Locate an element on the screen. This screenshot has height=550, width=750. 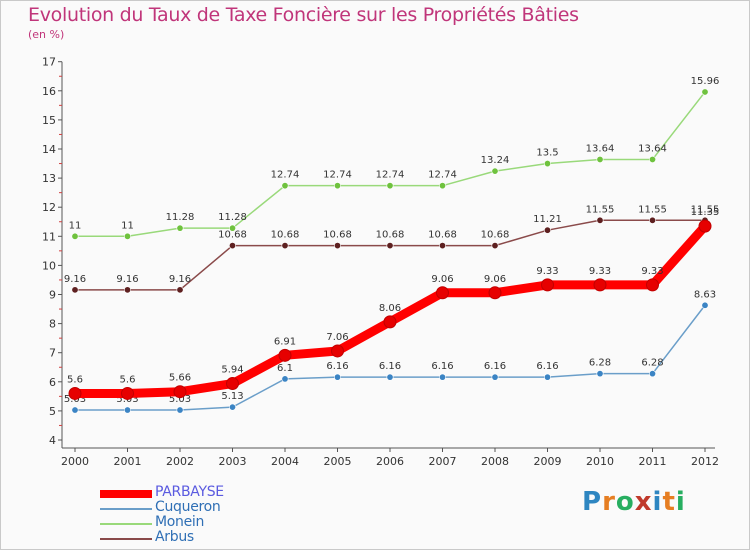
y-tick-label: 6 is located at coordinates (52, 382).